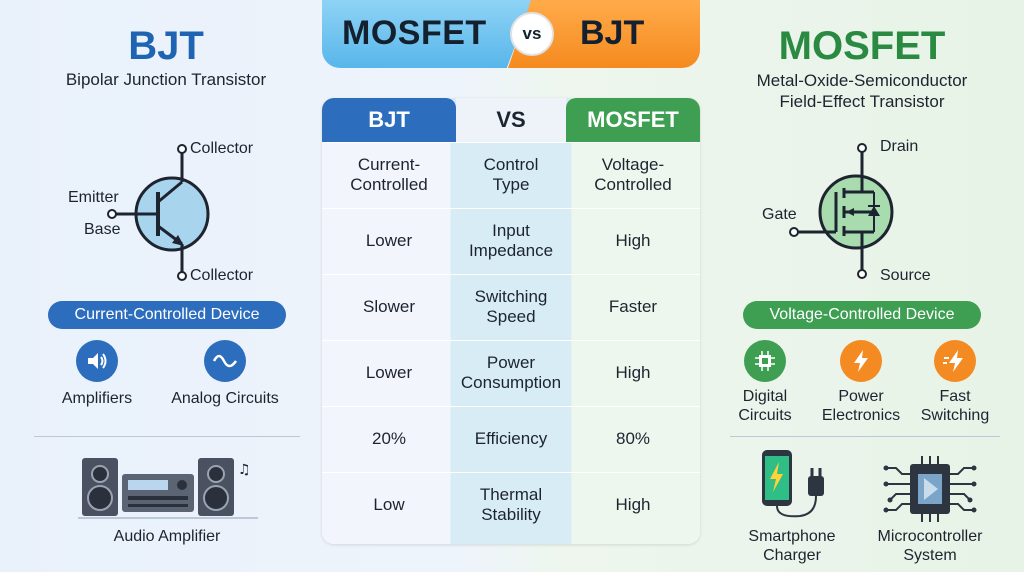  I want to click on bjt-subtitle: Bipolar Junction Transistor, so click(166, 79).